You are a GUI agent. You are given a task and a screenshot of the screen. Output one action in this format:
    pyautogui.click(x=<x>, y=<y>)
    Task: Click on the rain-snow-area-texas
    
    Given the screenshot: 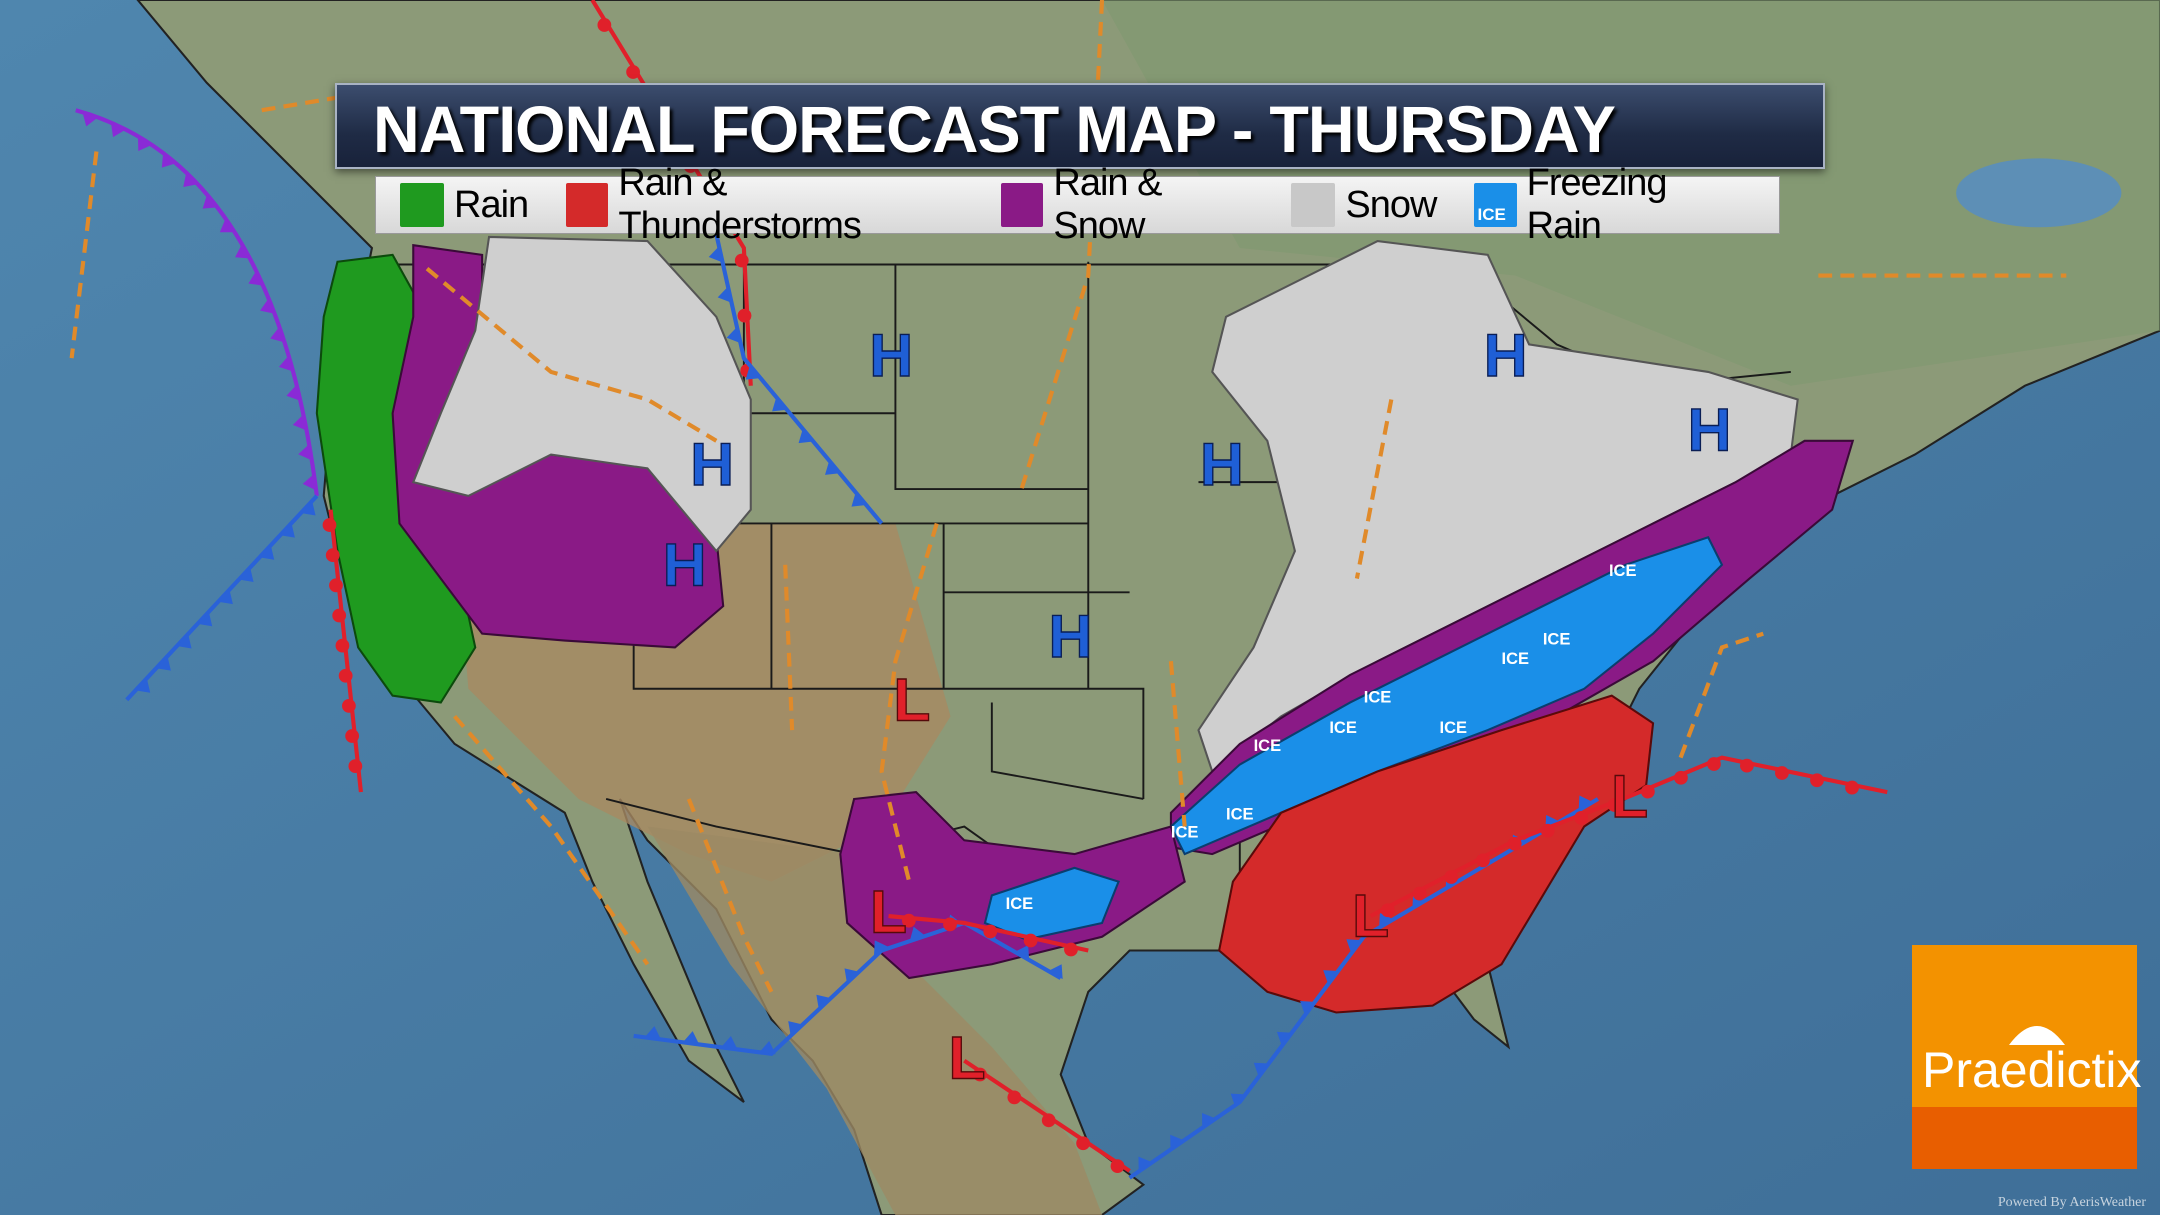 What is the action you would take?
    pyautogui.click(x=1012, y=885)
    